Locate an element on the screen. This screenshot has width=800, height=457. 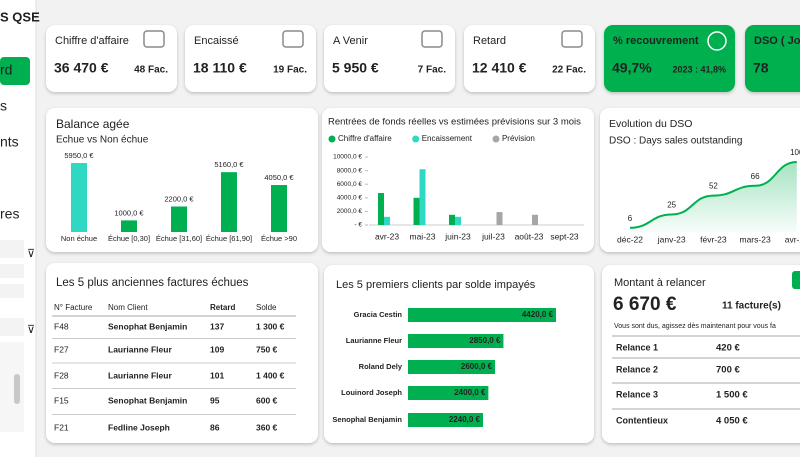
row-label: Contentieux is located at coordinates (642, 420).